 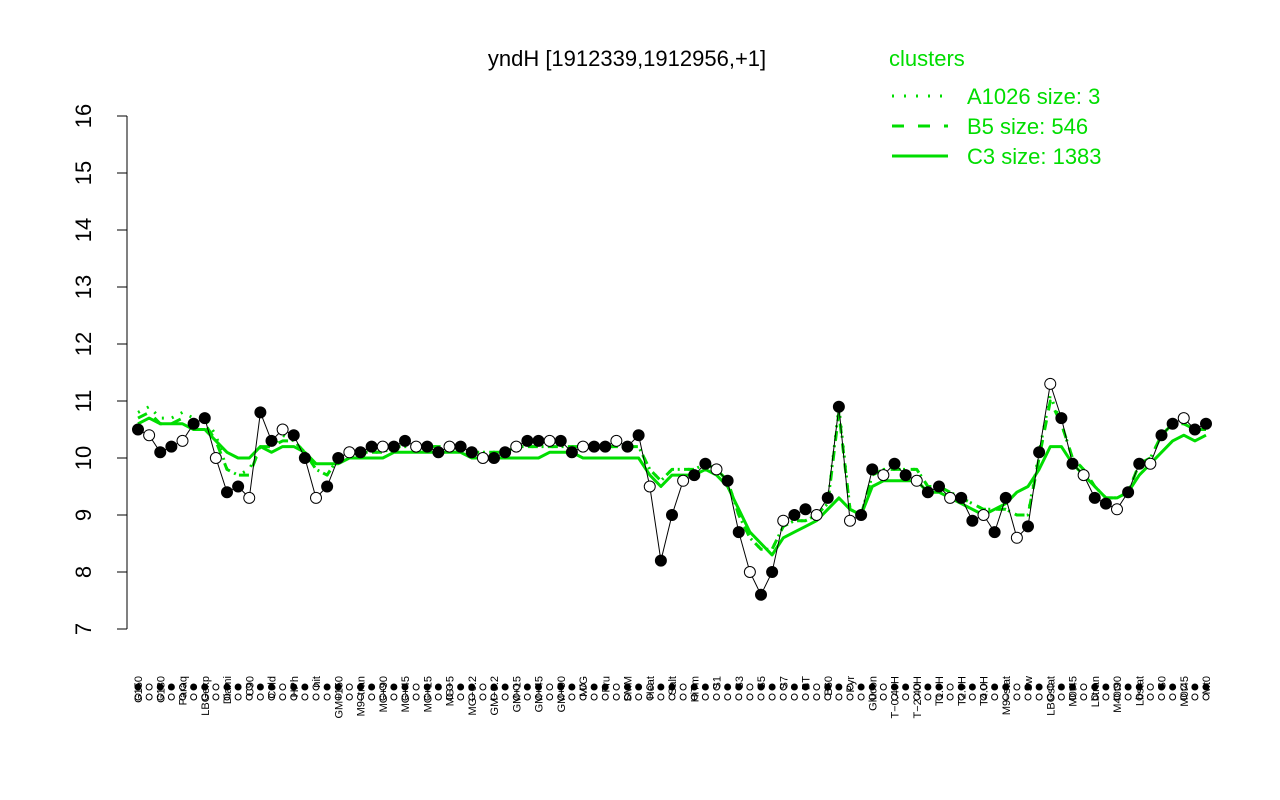 What do you see at coordinates (918, 697) in the screenshot?
I see `x-tick-label: T−2.40H` at bounding box center [918, 697].